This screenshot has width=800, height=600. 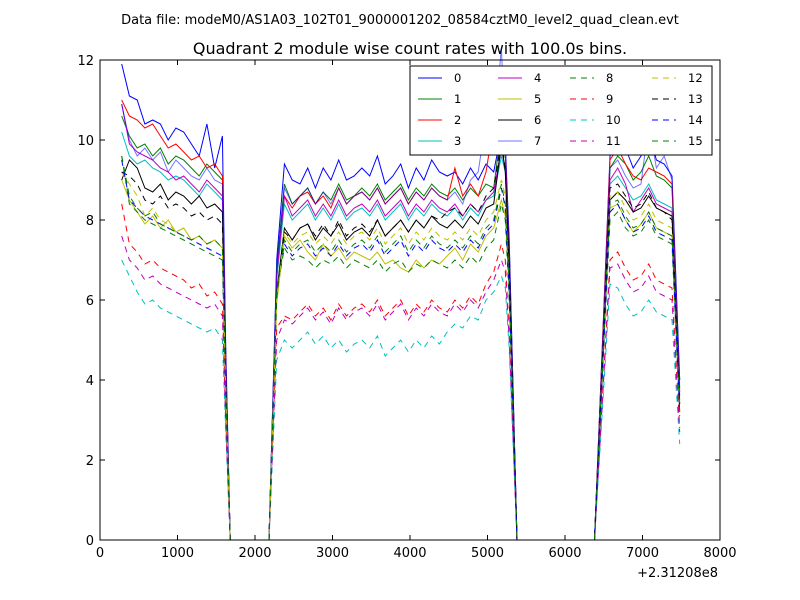 I want to click on x-tick-label: 4000, so click(x=409, y=553).